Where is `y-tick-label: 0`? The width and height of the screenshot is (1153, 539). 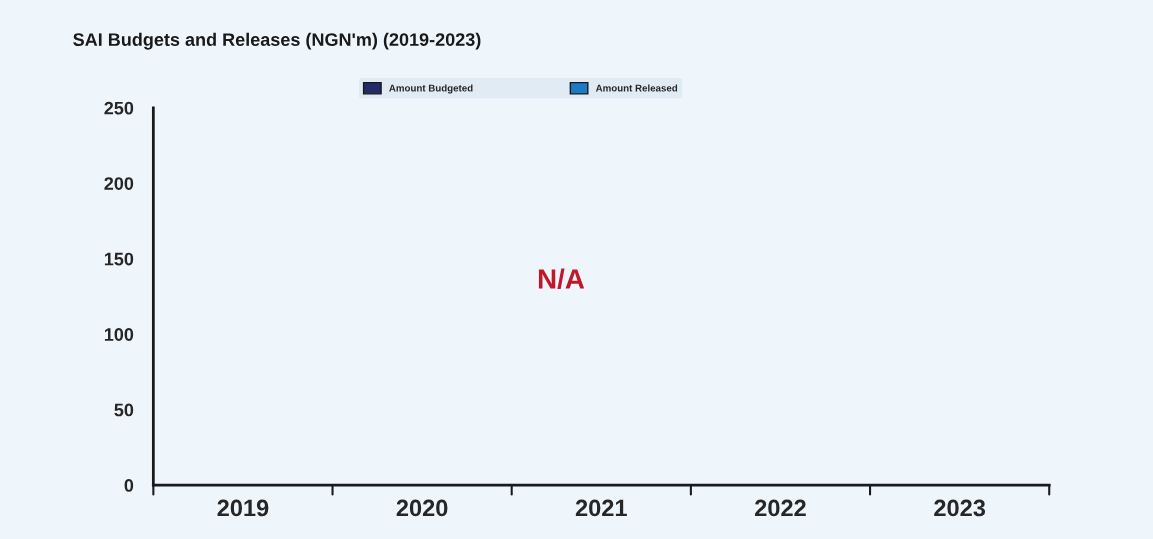 y-tick-label: 0 is located at coordinates (129, 485).